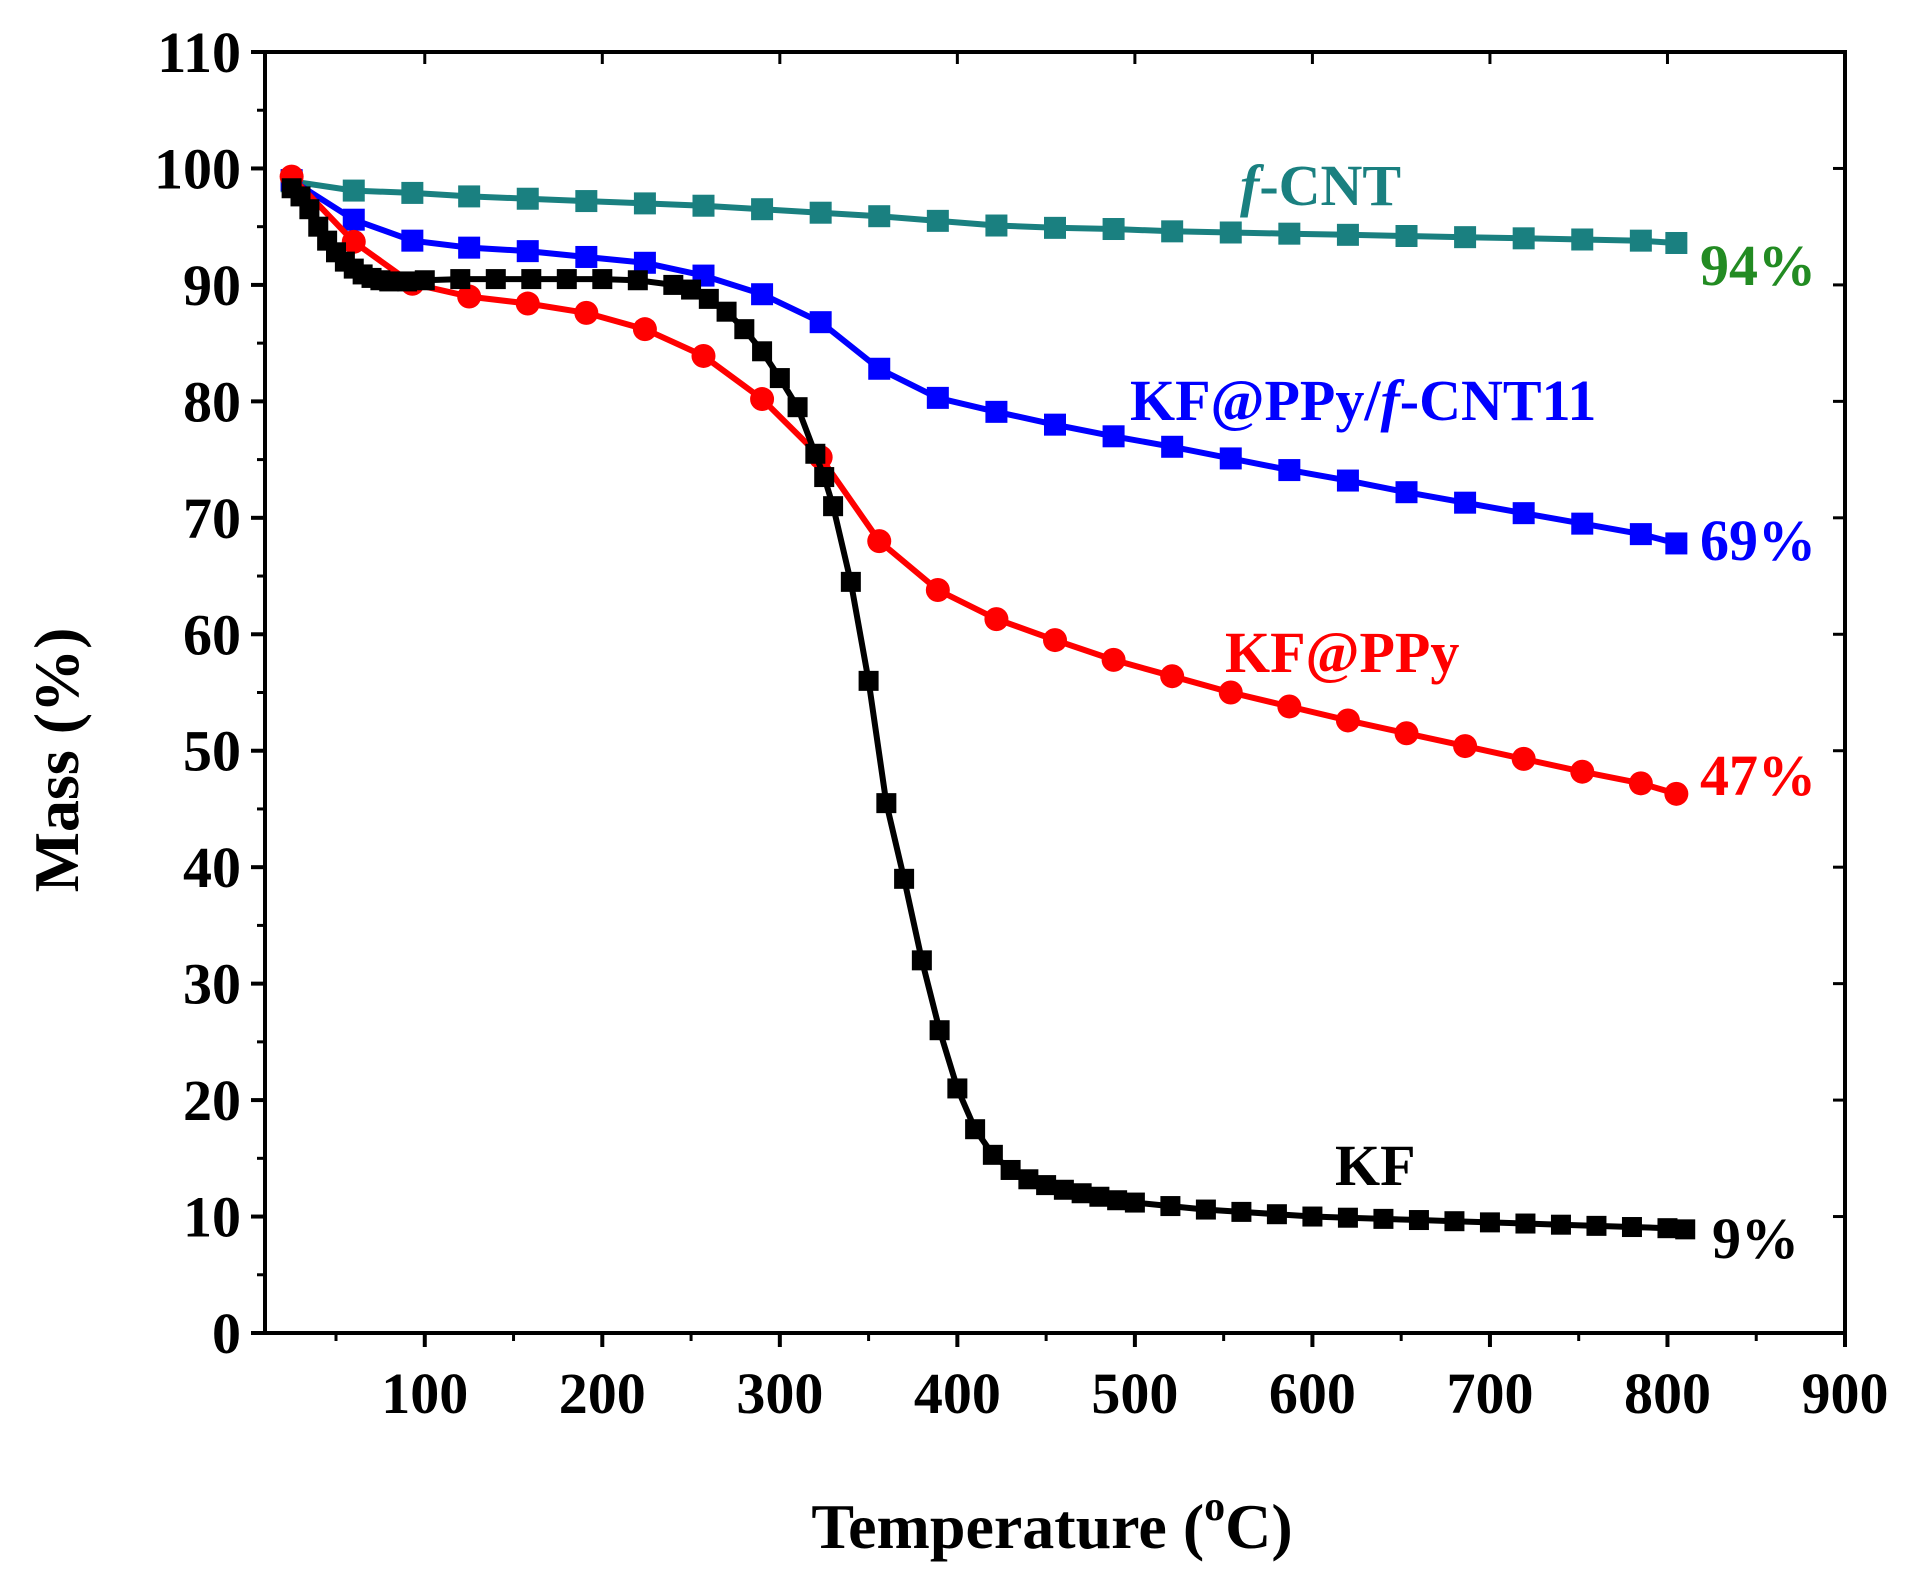  Describe the element at coordinates (1758, 265) in the screenshot. I see `end-label-fcnt: 94%` at that location.